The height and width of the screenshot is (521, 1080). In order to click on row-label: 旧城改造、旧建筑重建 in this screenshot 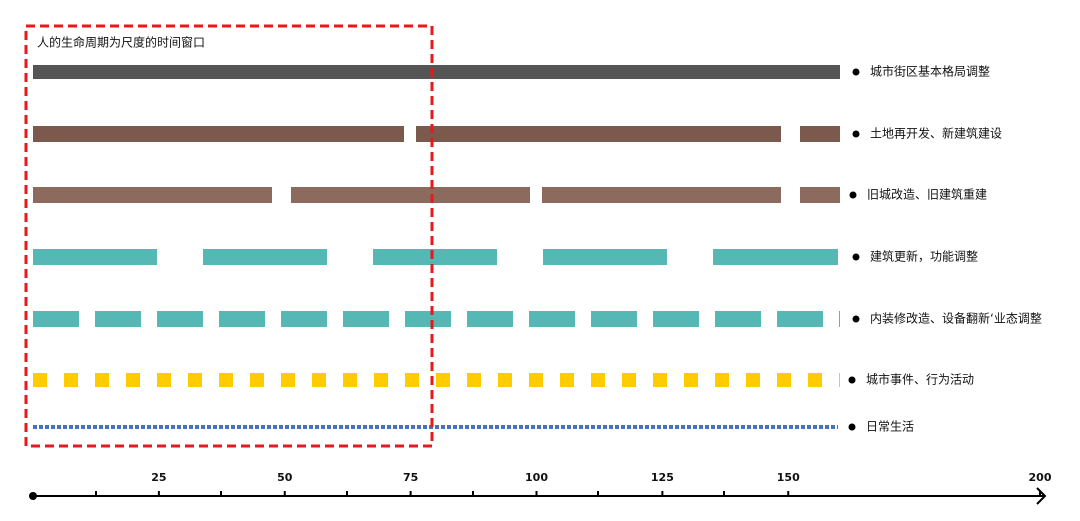, I will do `click(927, 194)`.